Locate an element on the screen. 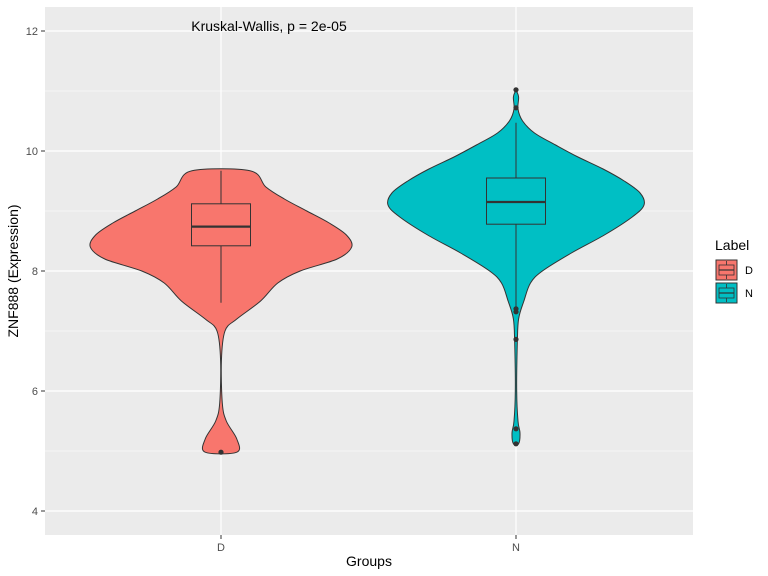 This screenshot has height=576, width=768. y-tick-label: 8 is located at coordinates (35, 272).